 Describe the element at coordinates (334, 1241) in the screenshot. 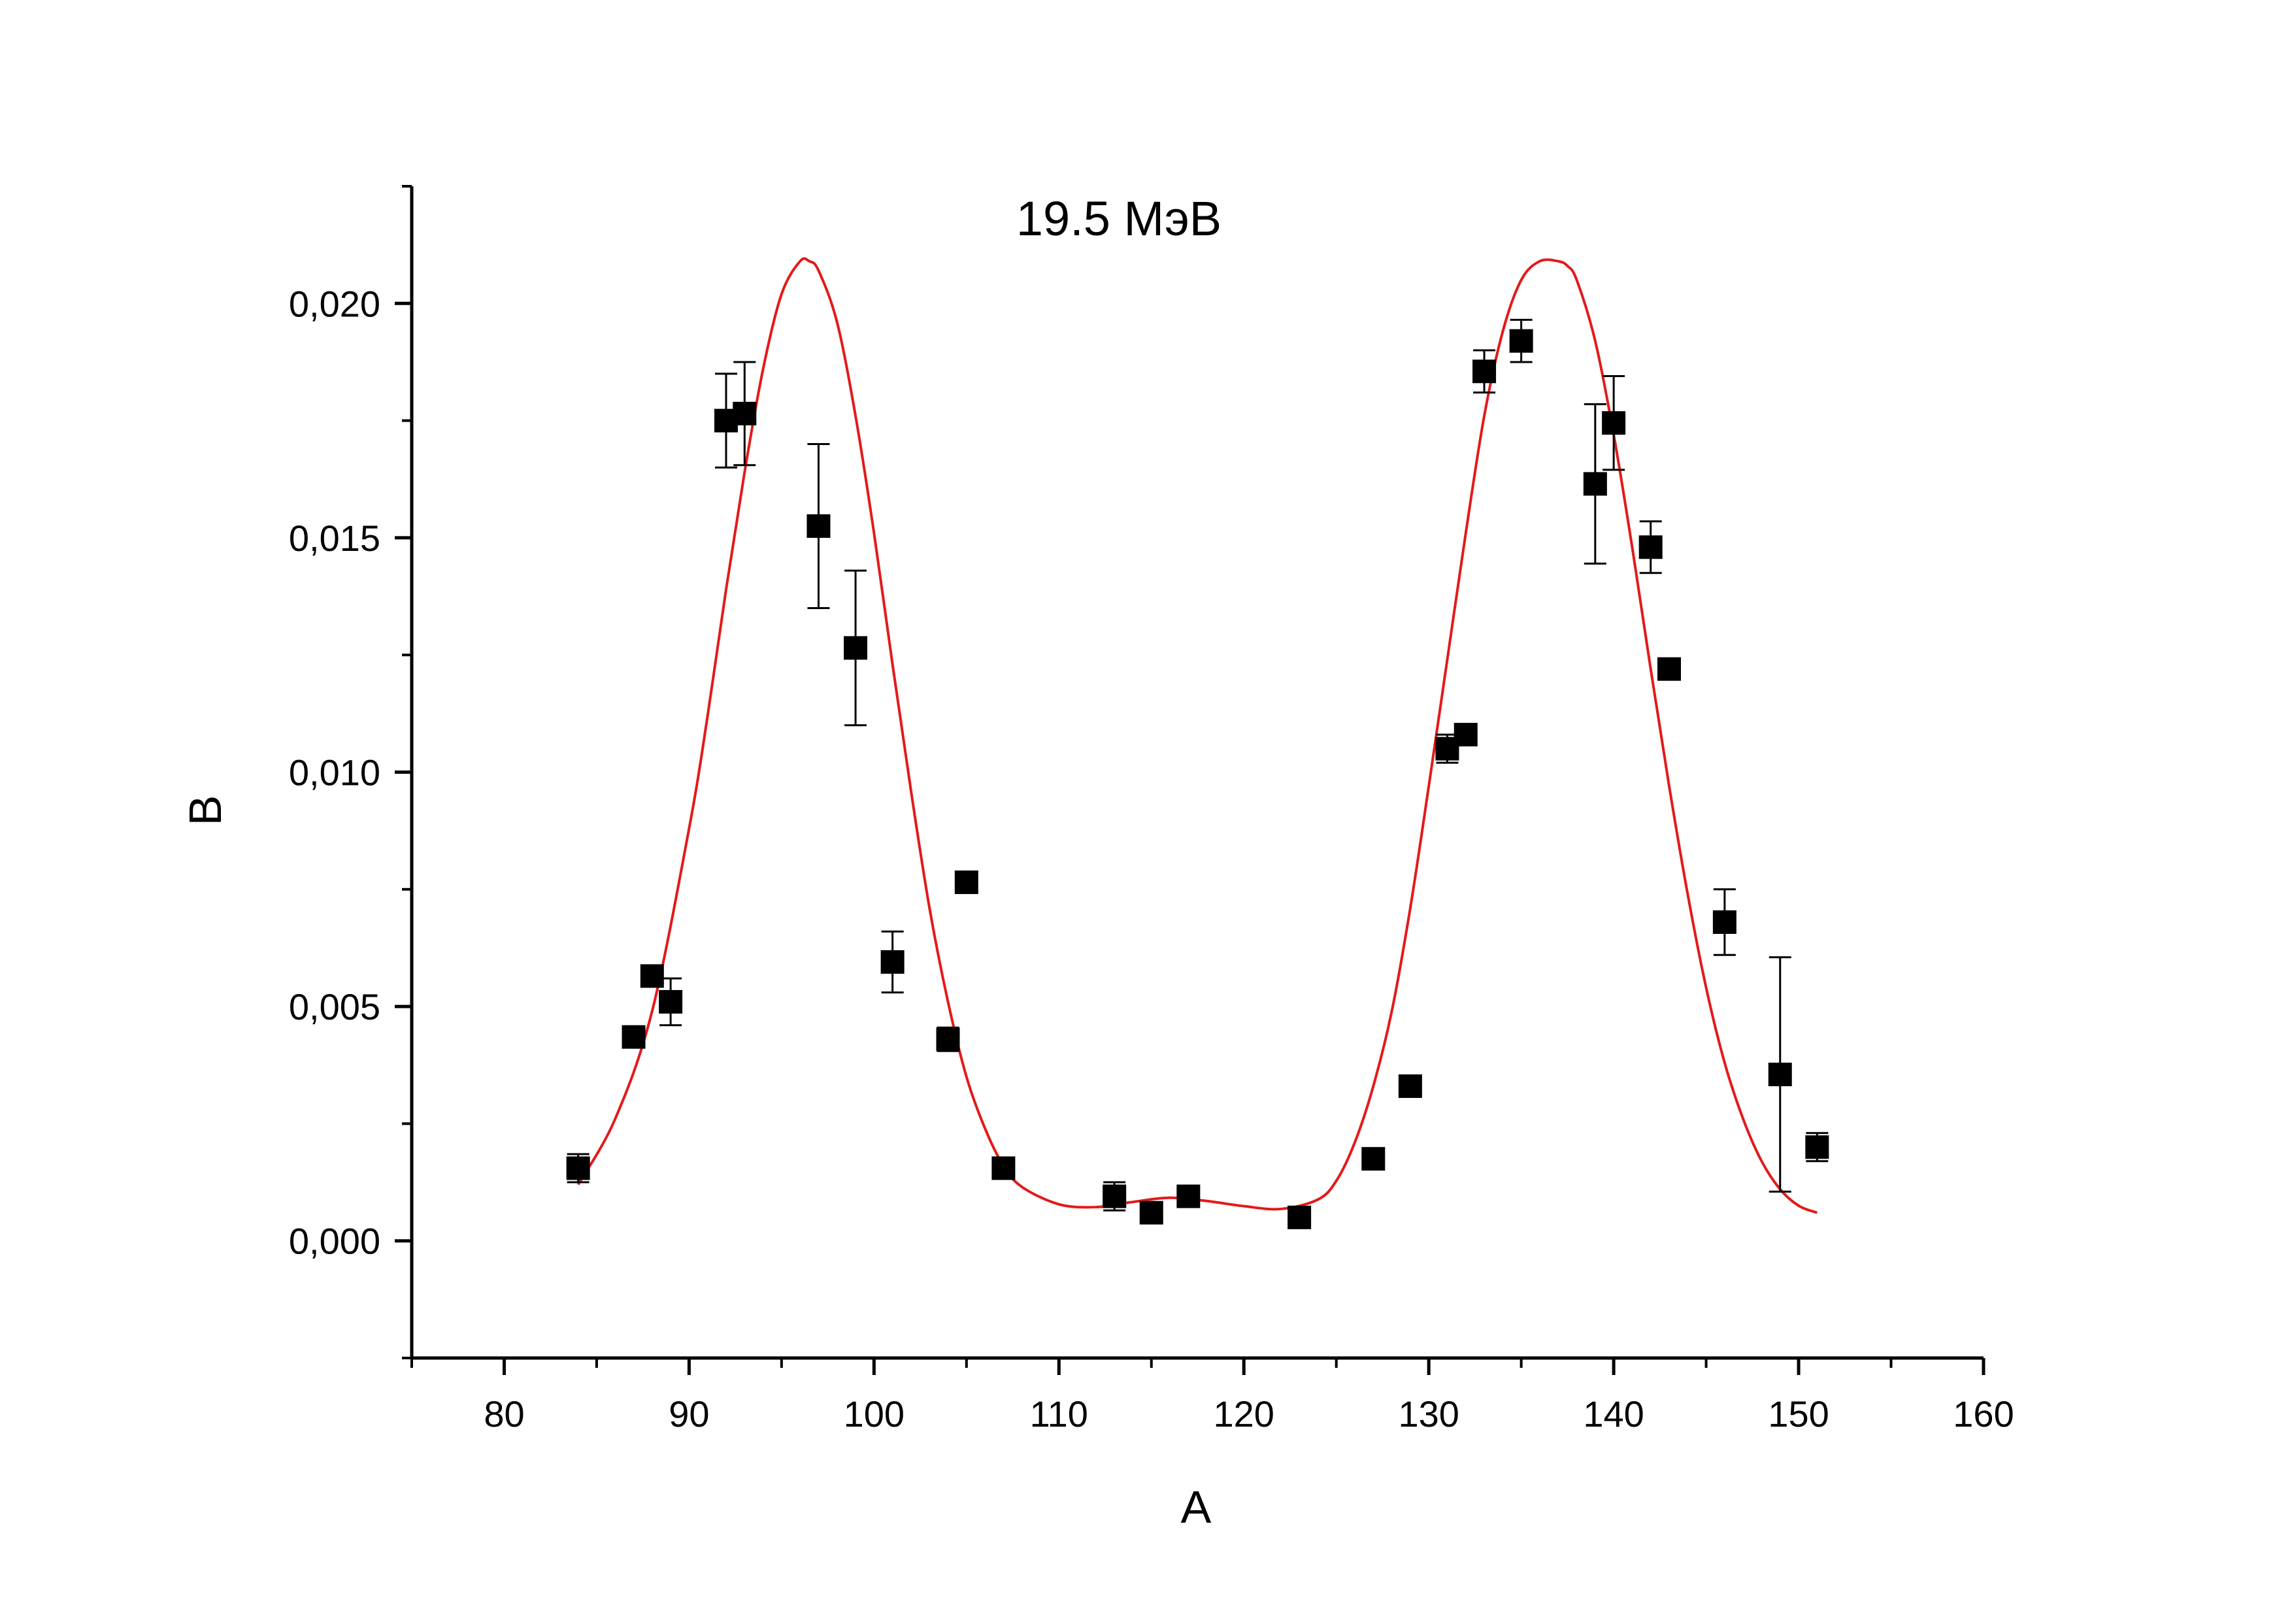

I see `y-tick-label: 0,000` at that location.